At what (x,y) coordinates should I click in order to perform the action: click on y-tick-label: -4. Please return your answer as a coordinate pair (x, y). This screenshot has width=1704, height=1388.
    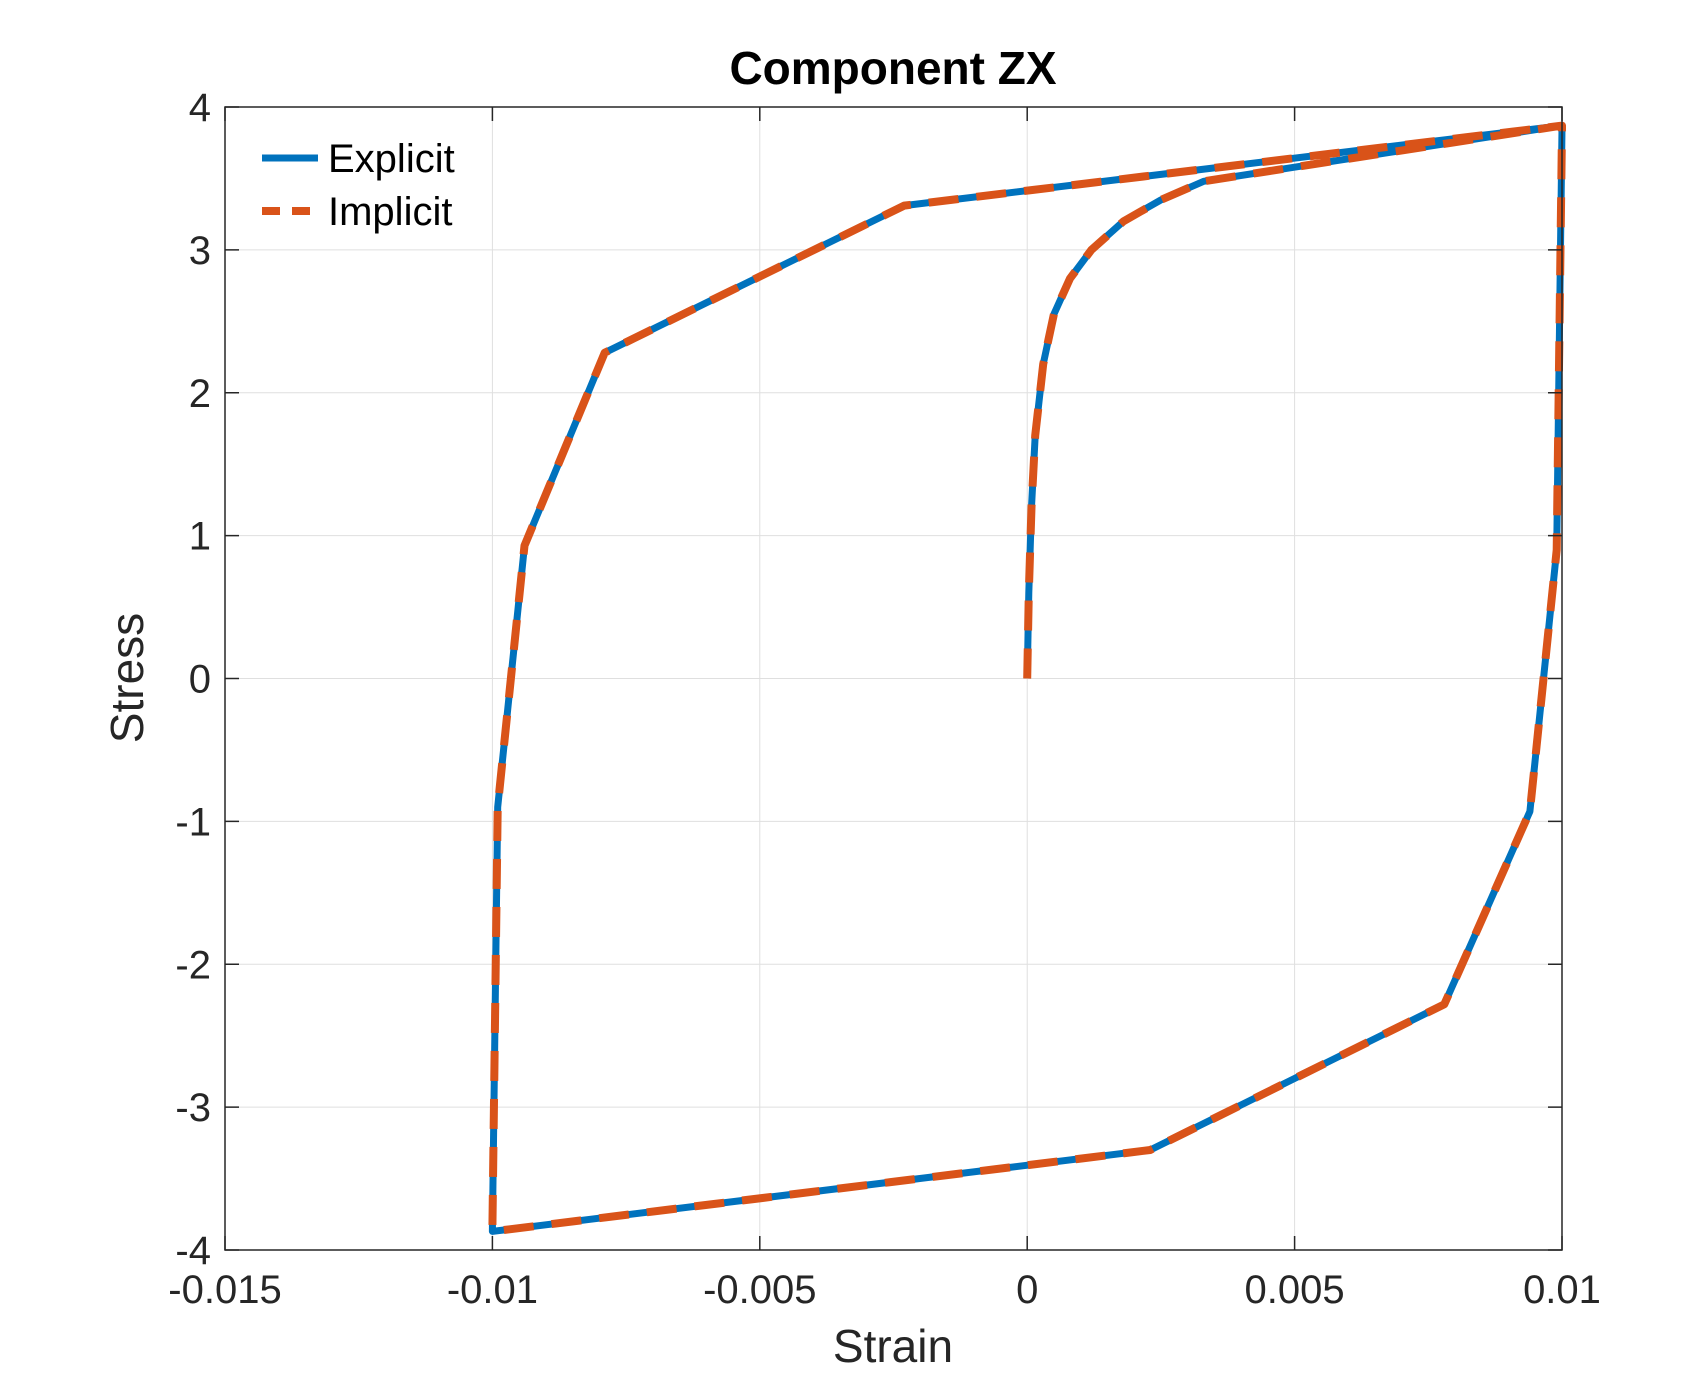
    Looking at the image, I should click on (193, 1251).